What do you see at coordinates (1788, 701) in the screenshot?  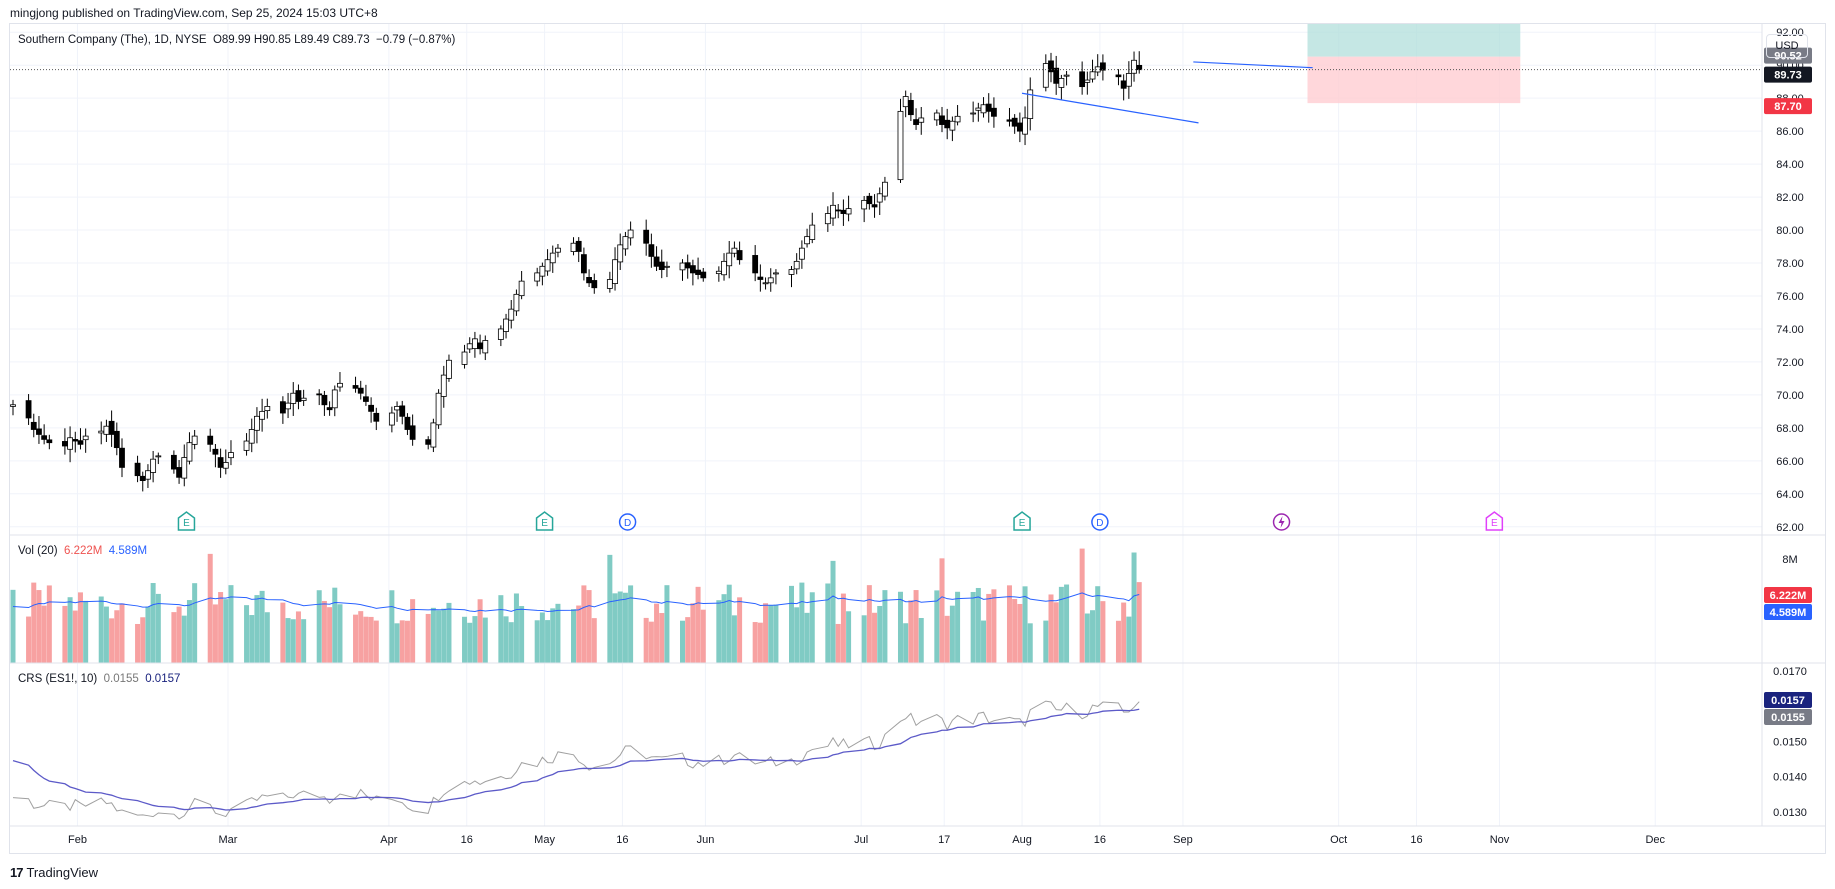 I see `crs-ma-label: 0.0157` at bounding box center [1788, 701].